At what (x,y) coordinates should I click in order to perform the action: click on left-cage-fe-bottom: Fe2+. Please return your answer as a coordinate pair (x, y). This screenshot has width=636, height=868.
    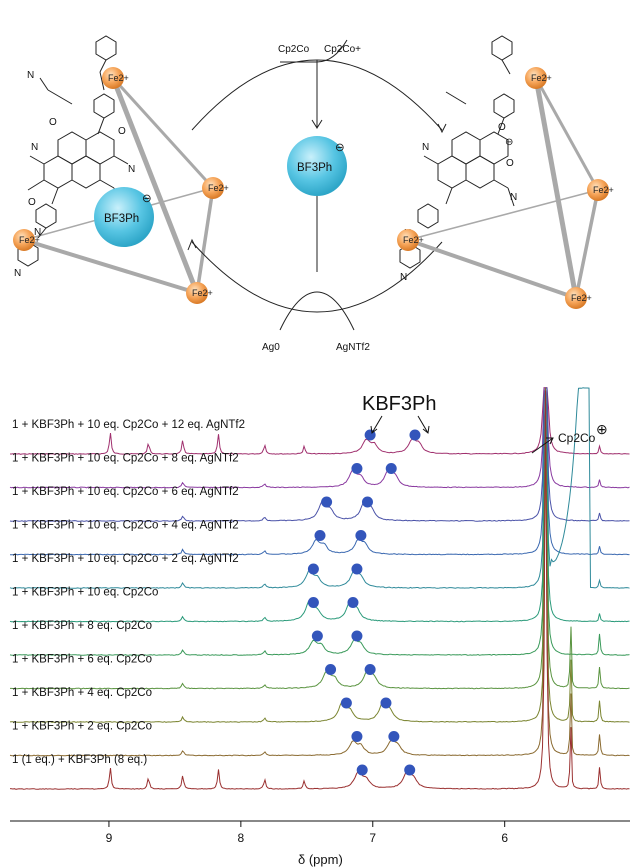
    Looking at the image, I should click on (199, 293).